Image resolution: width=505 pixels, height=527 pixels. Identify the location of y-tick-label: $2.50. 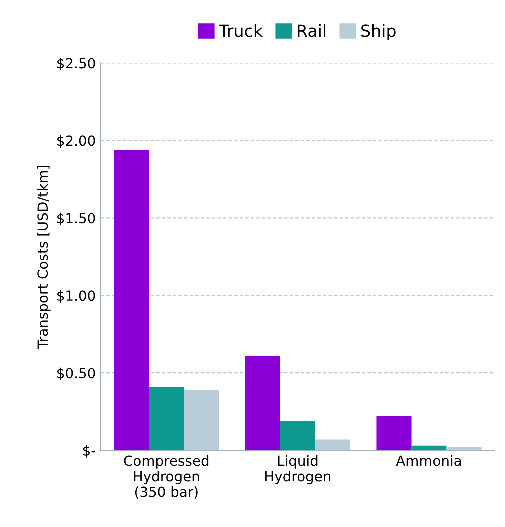
(77, 64).